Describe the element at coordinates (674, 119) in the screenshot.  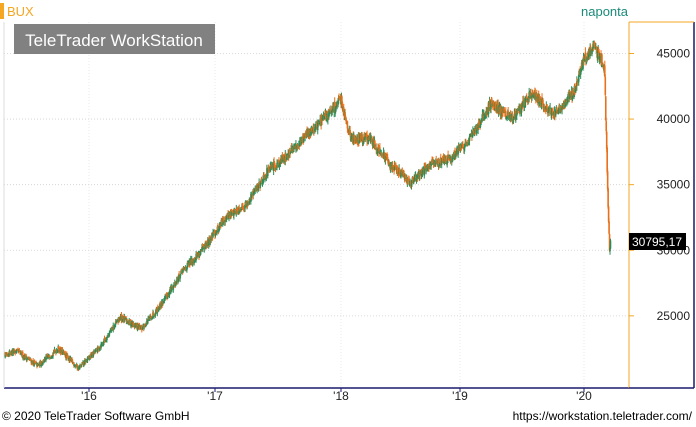
I see `y-tick-label: 40000` at that location.